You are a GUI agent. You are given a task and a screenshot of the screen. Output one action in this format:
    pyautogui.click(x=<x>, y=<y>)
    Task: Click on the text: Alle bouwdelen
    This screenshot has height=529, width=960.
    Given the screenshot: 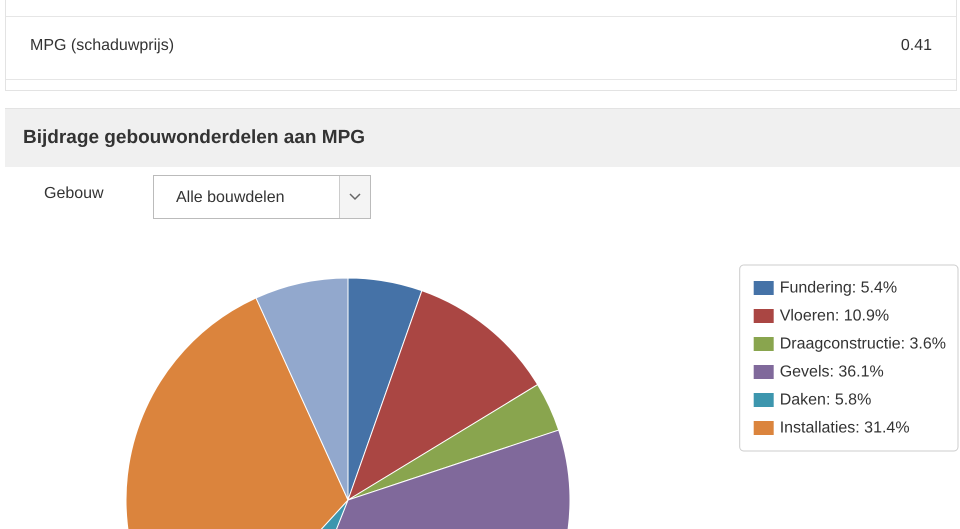 What is the action you would take?
    pyautogui.click(x=230, y=198)
    